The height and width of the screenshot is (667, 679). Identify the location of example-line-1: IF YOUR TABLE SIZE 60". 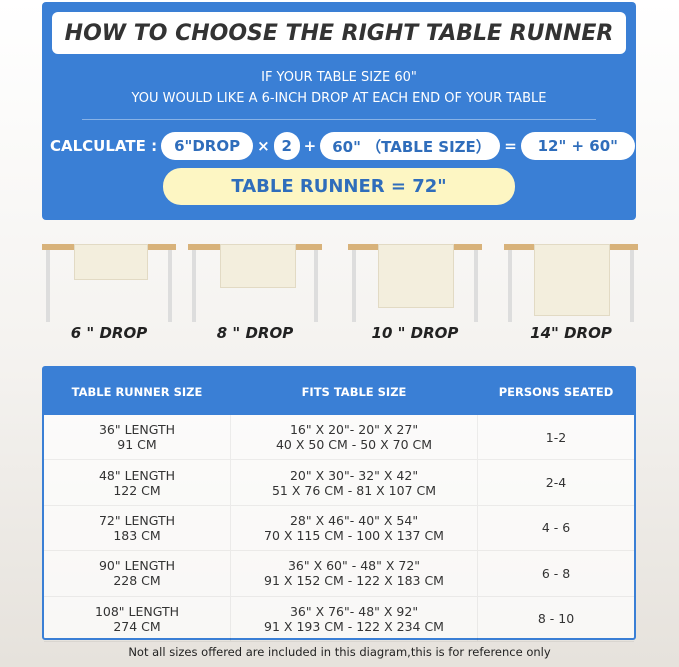
(339, 77).